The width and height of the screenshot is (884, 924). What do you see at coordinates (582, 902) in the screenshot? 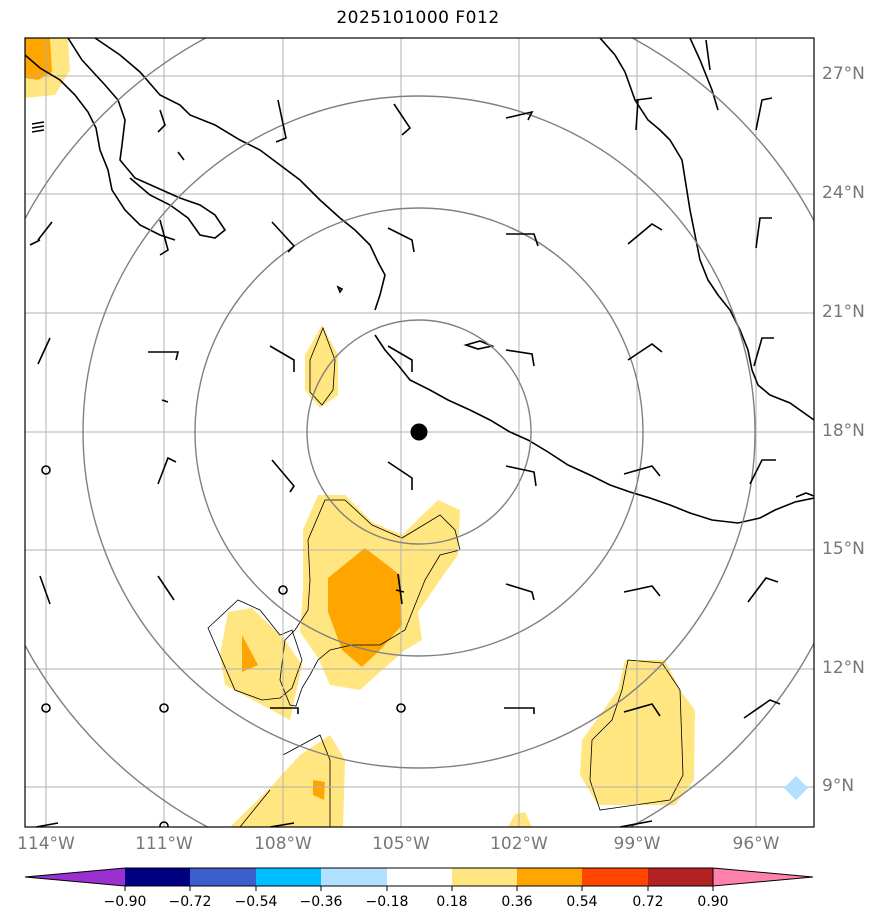
I see `colorbar-tick-label: 0.54` at bounding box center [582, 902].